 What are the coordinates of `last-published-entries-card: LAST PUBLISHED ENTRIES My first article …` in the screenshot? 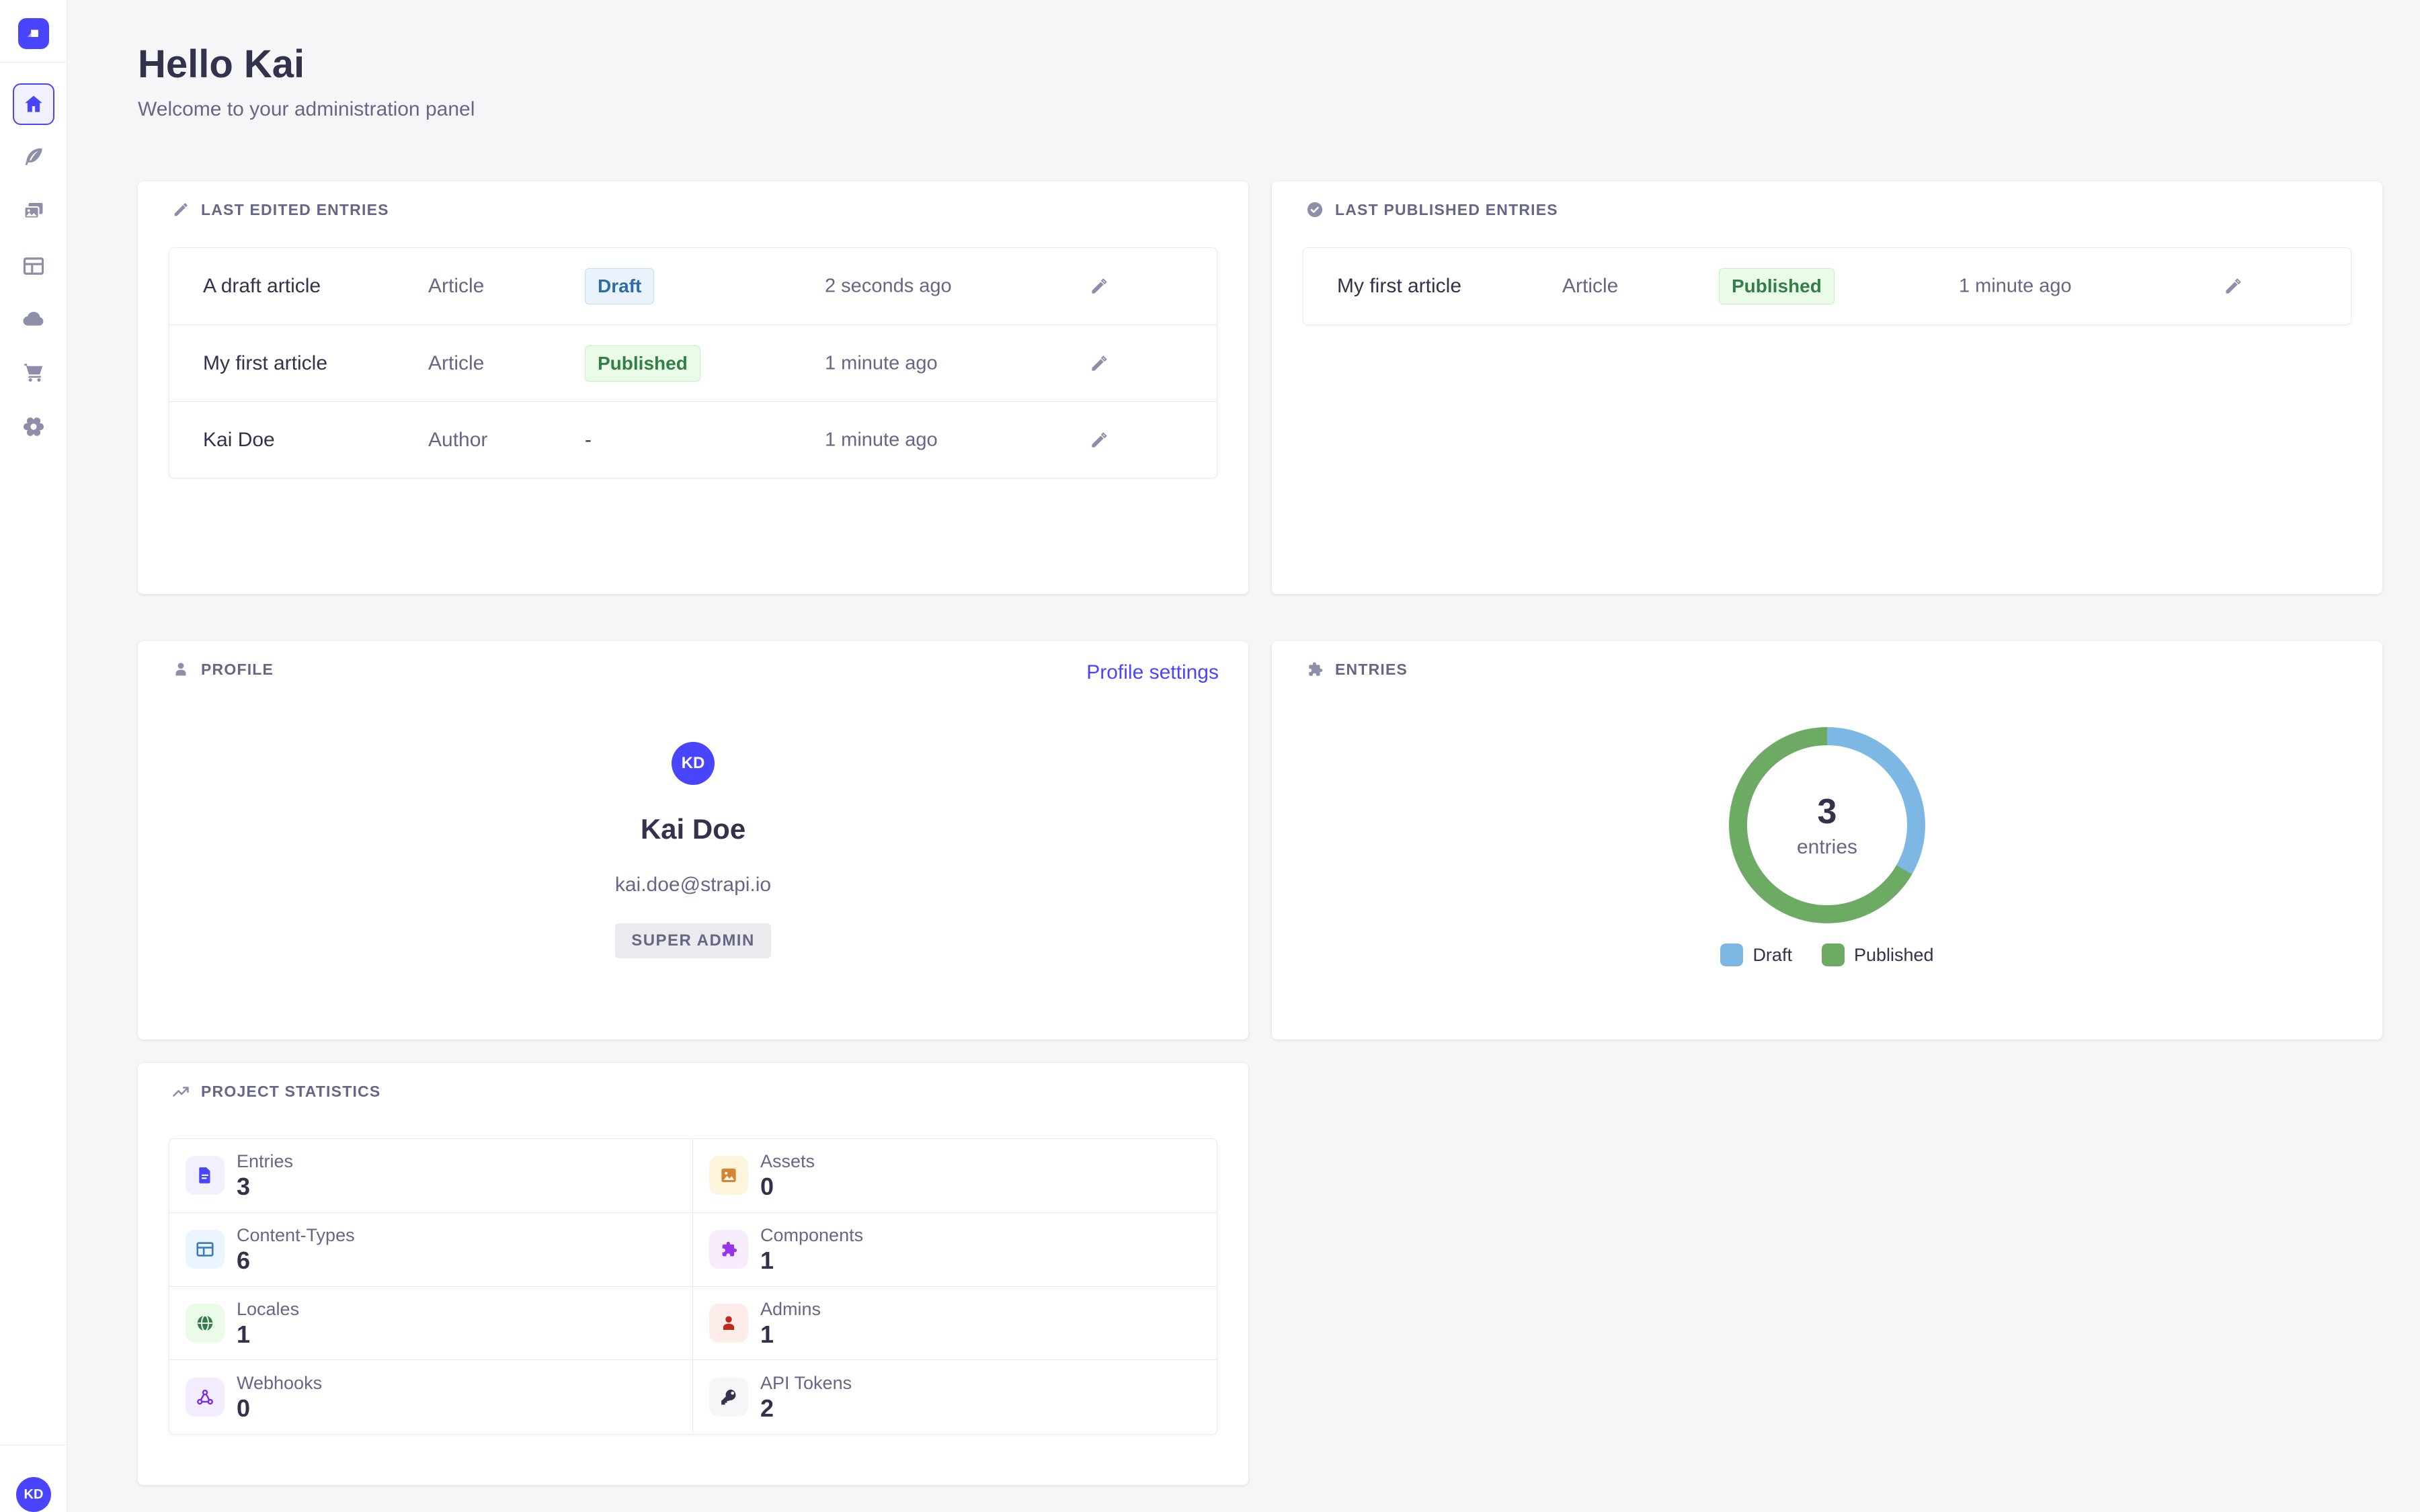 It's located at (1827, 388).